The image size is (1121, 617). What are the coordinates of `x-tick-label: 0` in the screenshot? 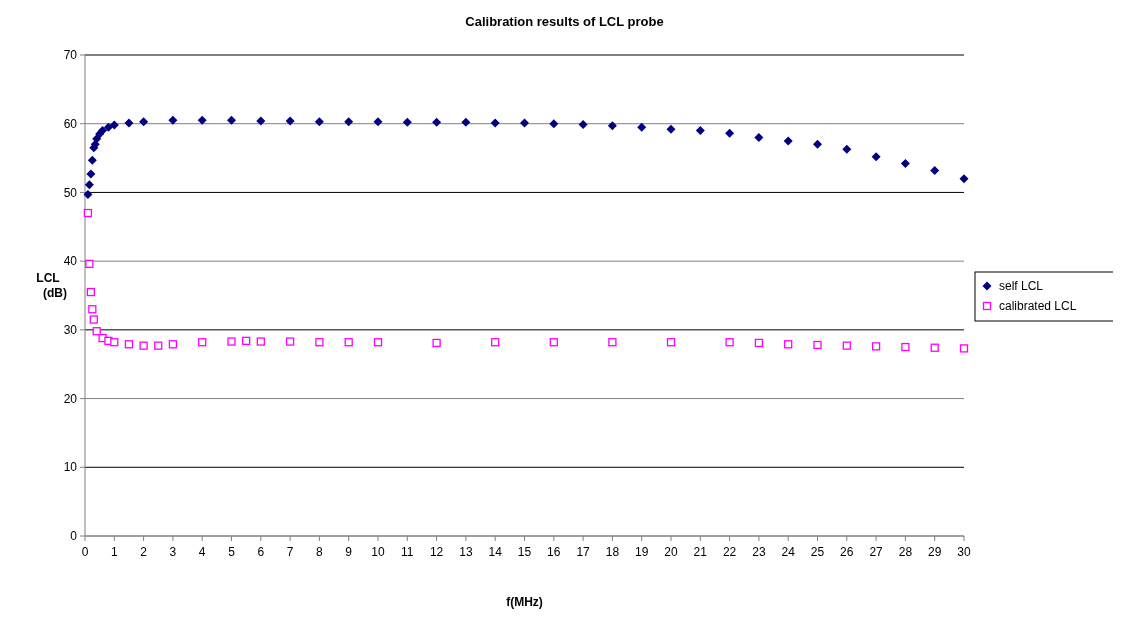 It's located at (85, 552).